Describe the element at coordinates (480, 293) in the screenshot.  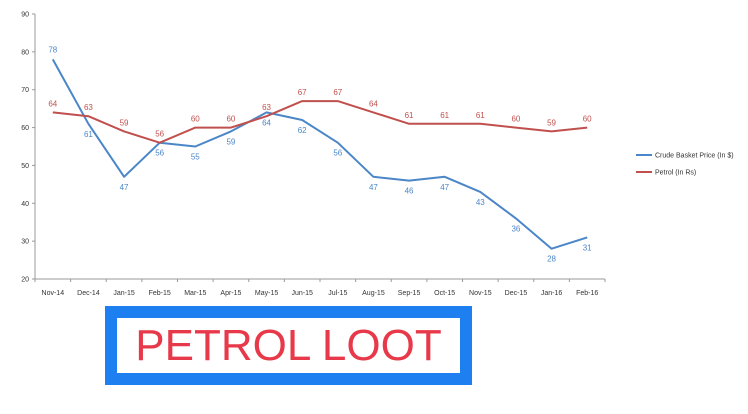
I see `x-tick-label: Nov-15` at that location.